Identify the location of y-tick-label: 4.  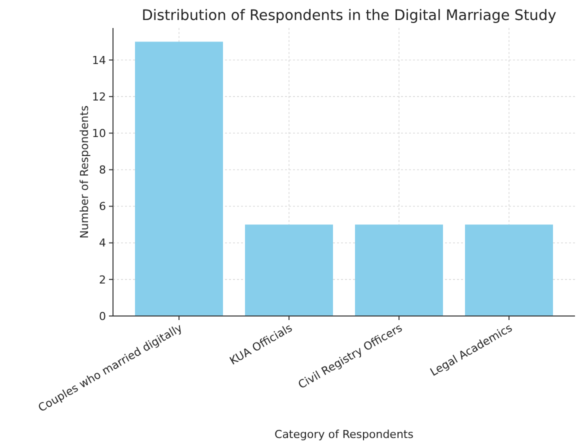
(102, 243).